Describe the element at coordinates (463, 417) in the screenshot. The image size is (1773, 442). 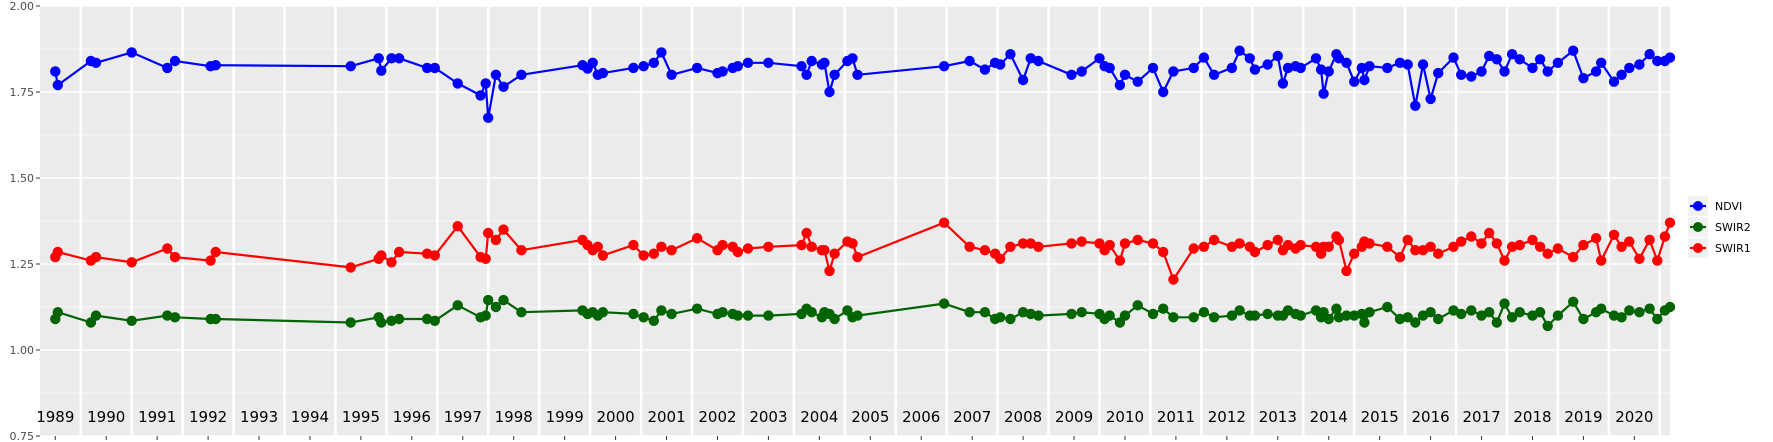
I see `year-label: 1997` at that location.